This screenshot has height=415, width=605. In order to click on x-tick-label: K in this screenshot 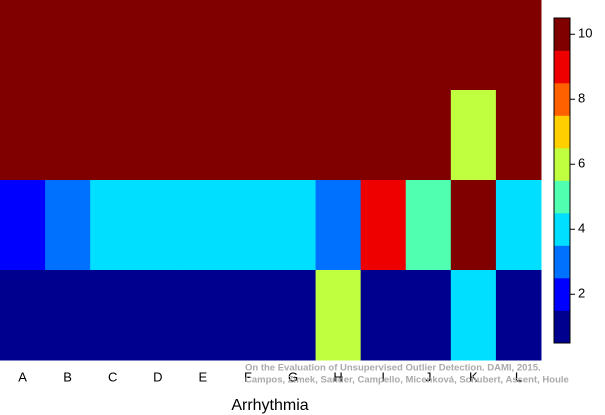, I will do `click(473, 376)`.